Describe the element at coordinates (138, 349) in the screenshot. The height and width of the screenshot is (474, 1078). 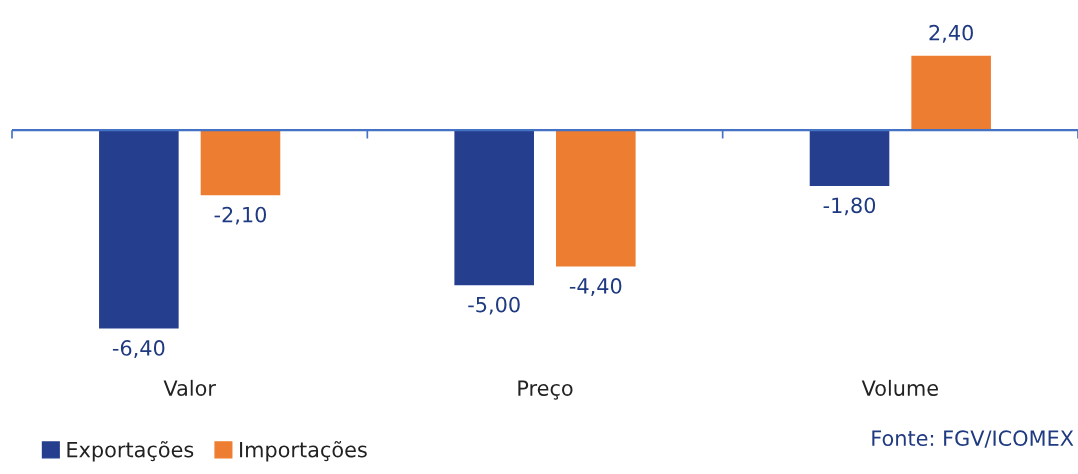
I see `data-label: -6,40` at that location.